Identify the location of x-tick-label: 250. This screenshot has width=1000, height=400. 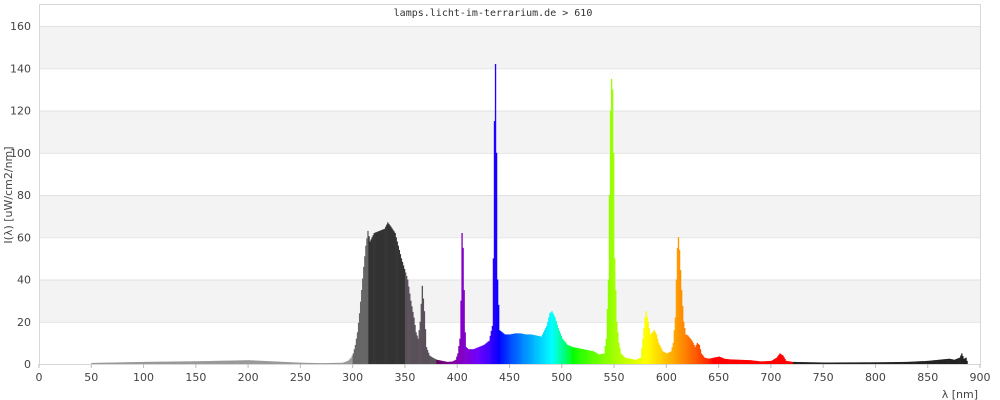
(300, 377).